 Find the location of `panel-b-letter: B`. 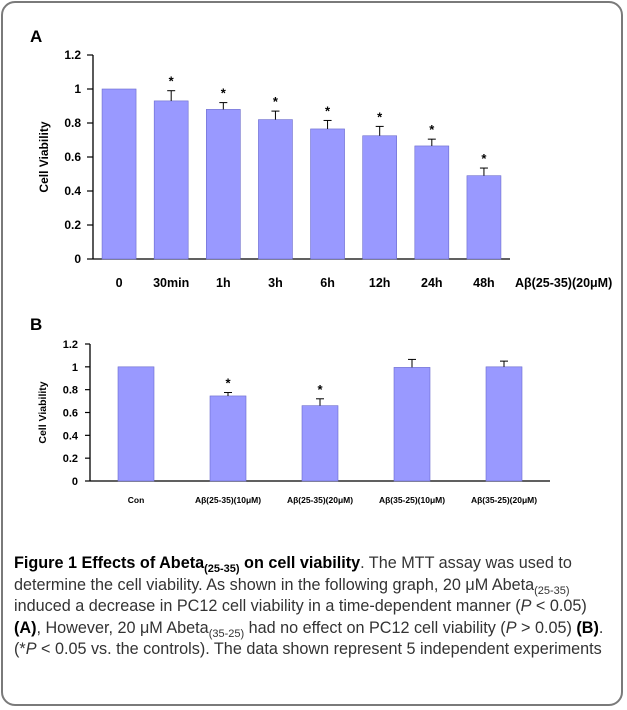

panel-b-letter: B is located at coordinates (36, 324).